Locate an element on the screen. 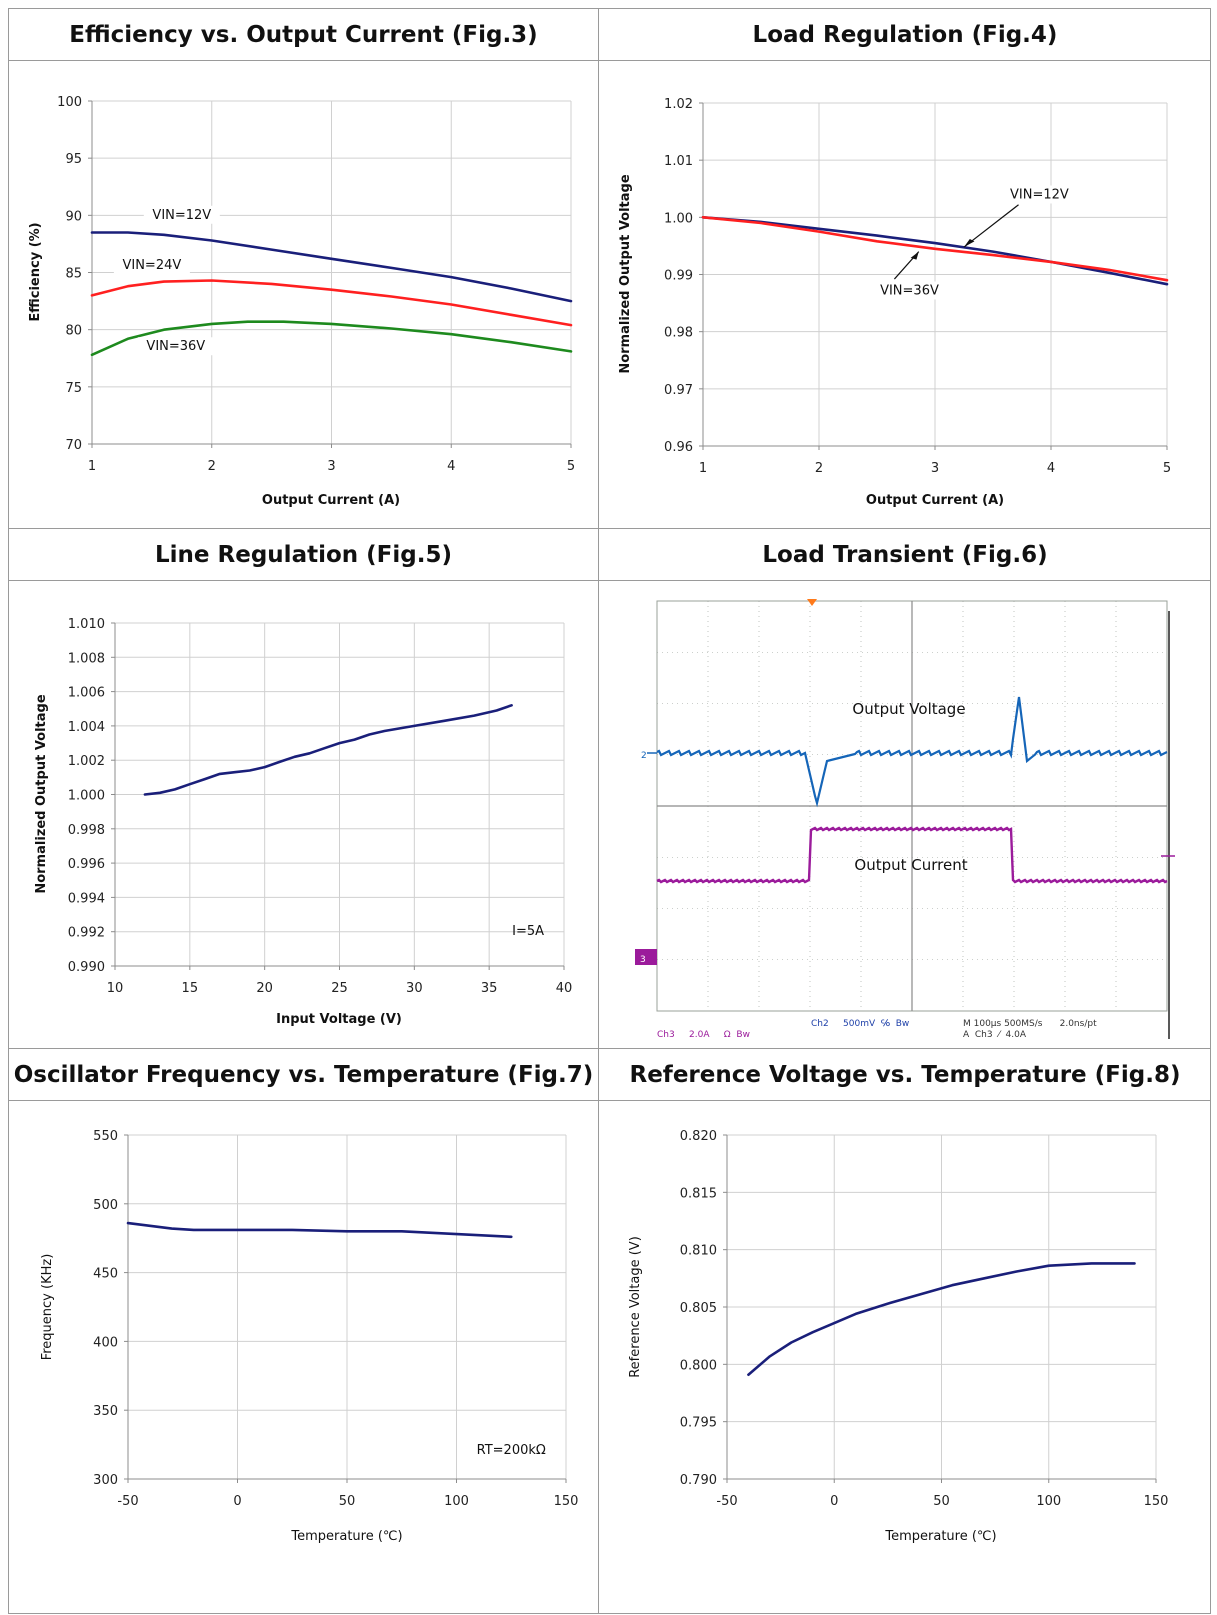  ch3-marker-box is located at coordinates (646, 957).